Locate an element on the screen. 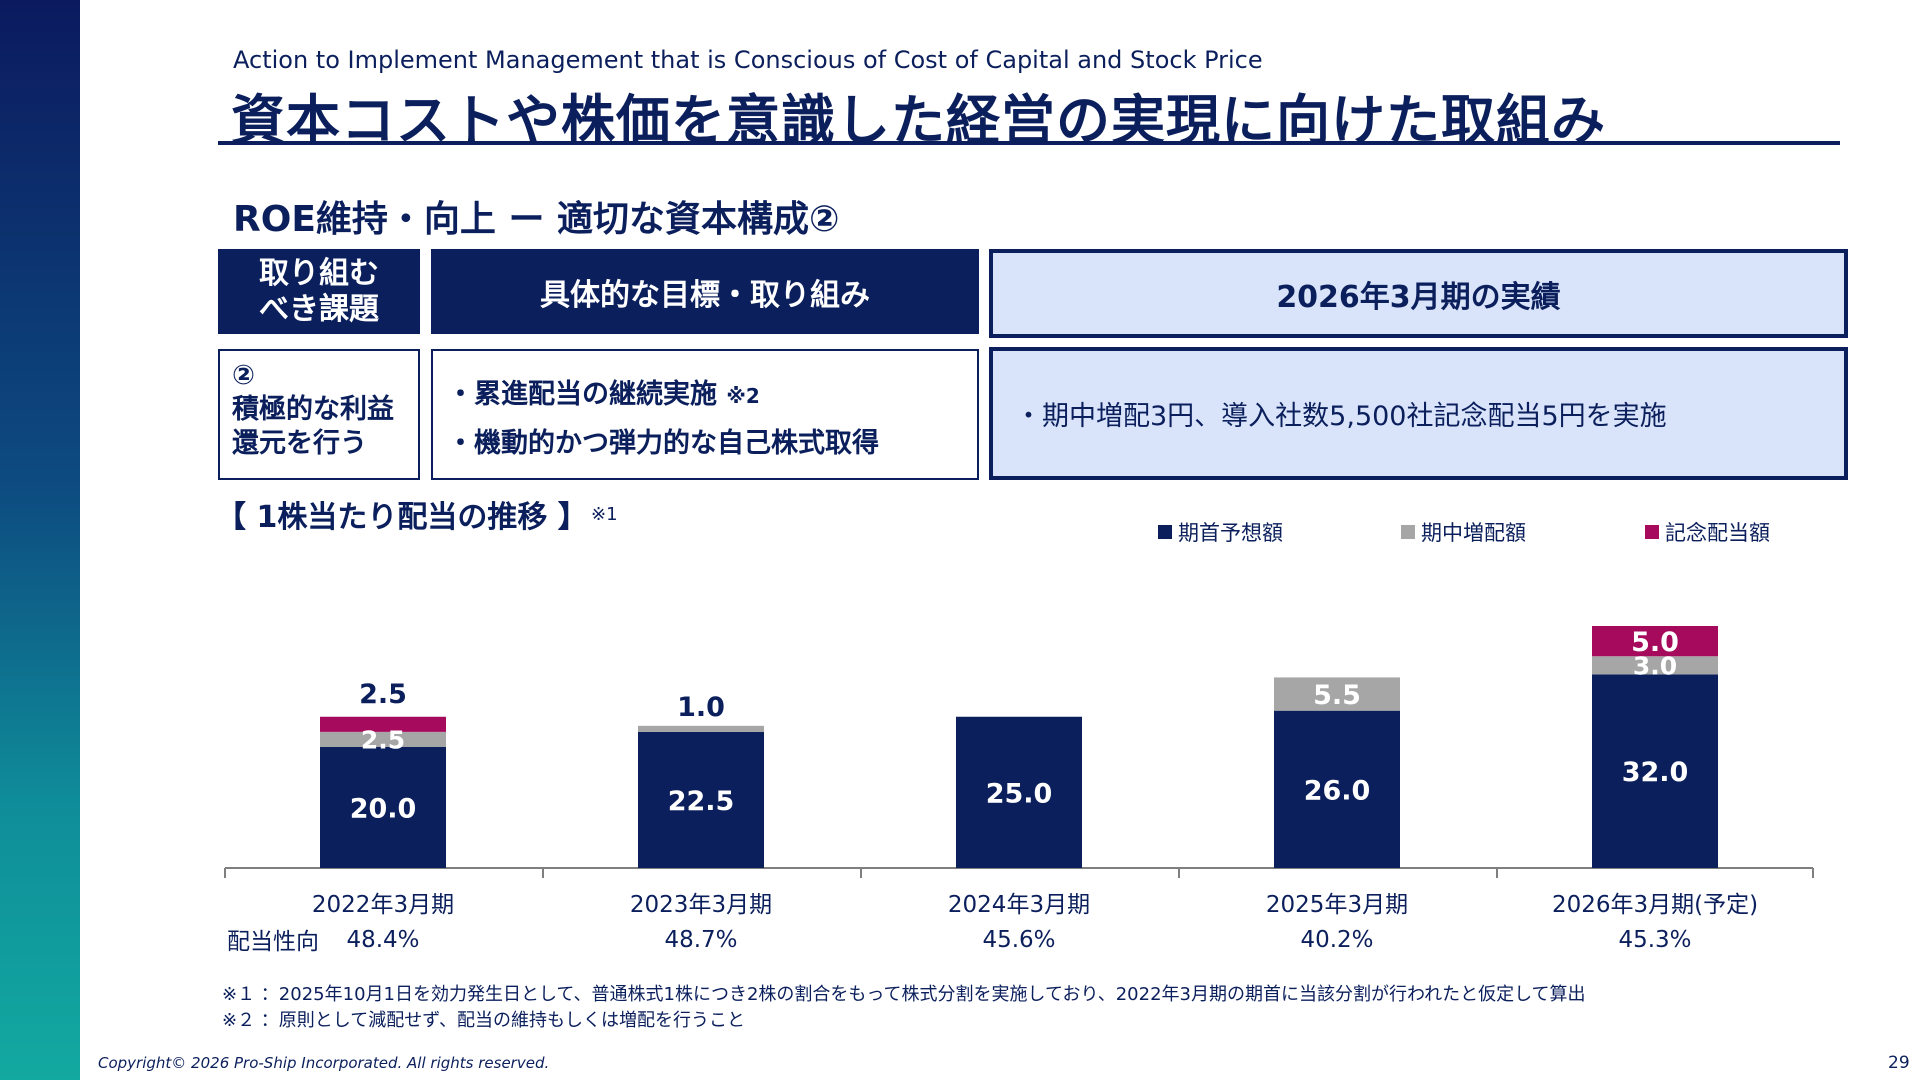  legend-item-initial: 期首予想額 is located at coordinates (1220, 532).